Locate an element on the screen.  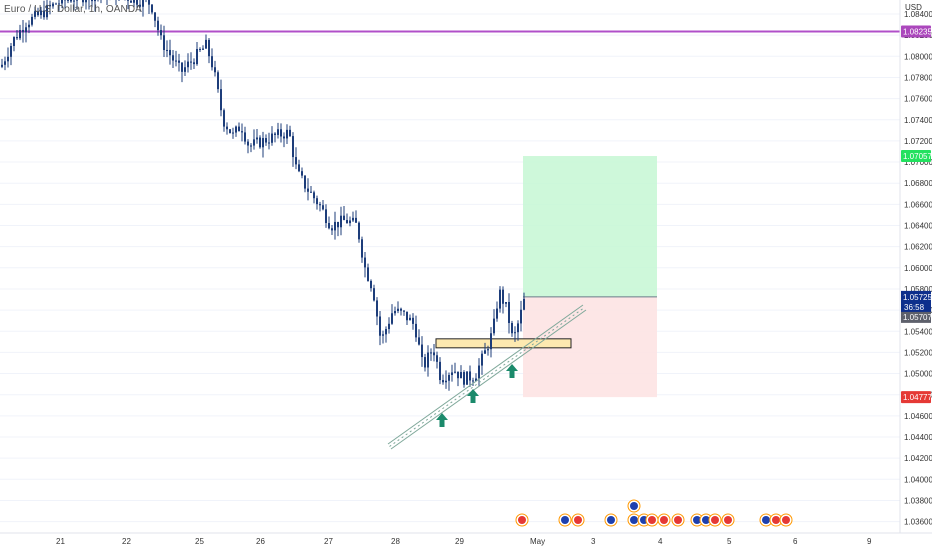
time-axis-label: 28 is located at coordinates (395, 541).